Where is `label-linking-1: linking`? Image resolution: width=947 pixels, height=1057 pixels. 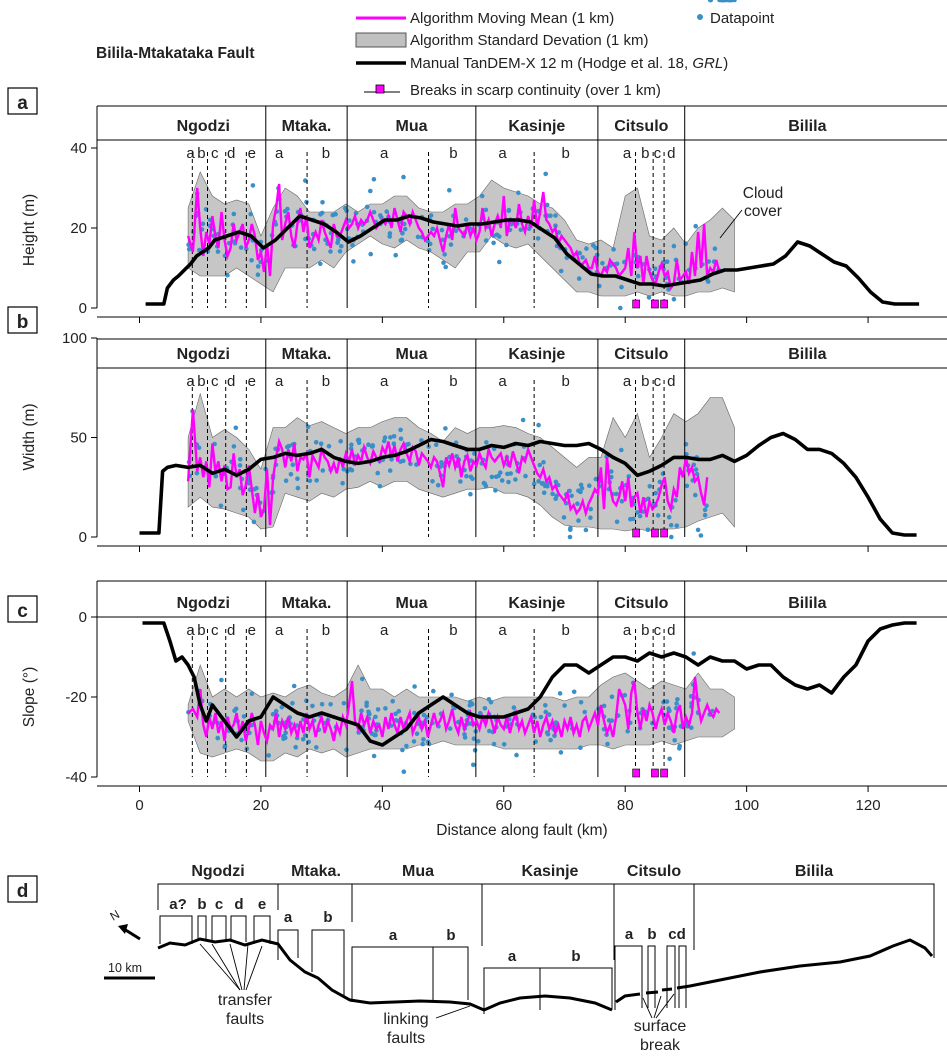
label-linking-1: linking is located at coordinates (405, 1019).